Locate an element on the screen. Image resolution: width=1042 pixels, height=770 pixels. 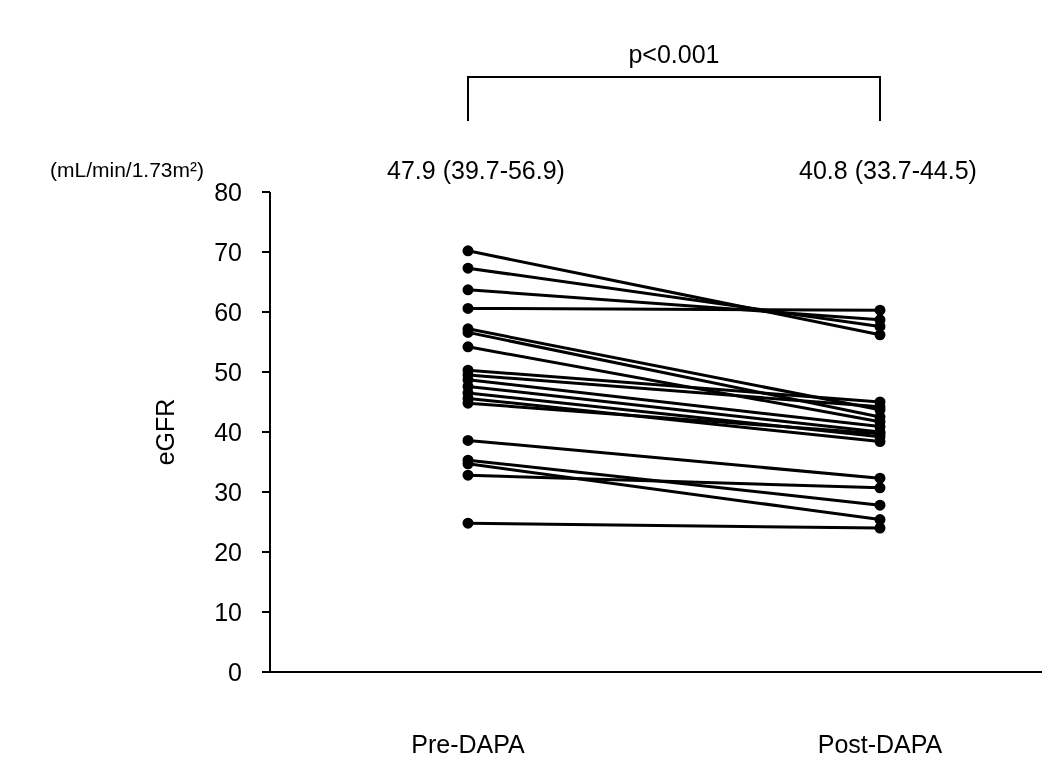
y-axis-title: eGFR is located at coordinates (165, 432).